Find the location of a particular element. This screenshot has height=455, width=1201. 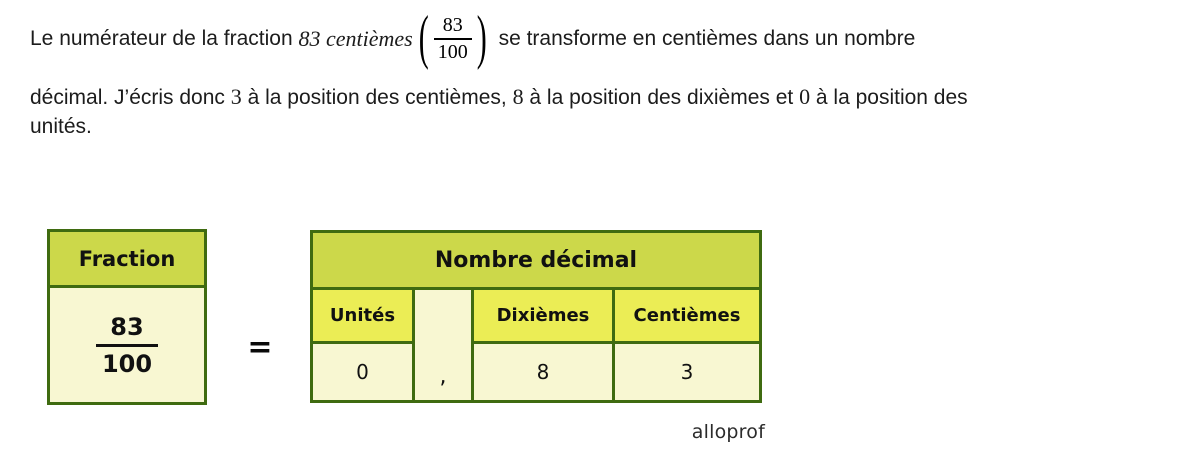

math-digit-0: 0 is located at coordinates (805, 96).